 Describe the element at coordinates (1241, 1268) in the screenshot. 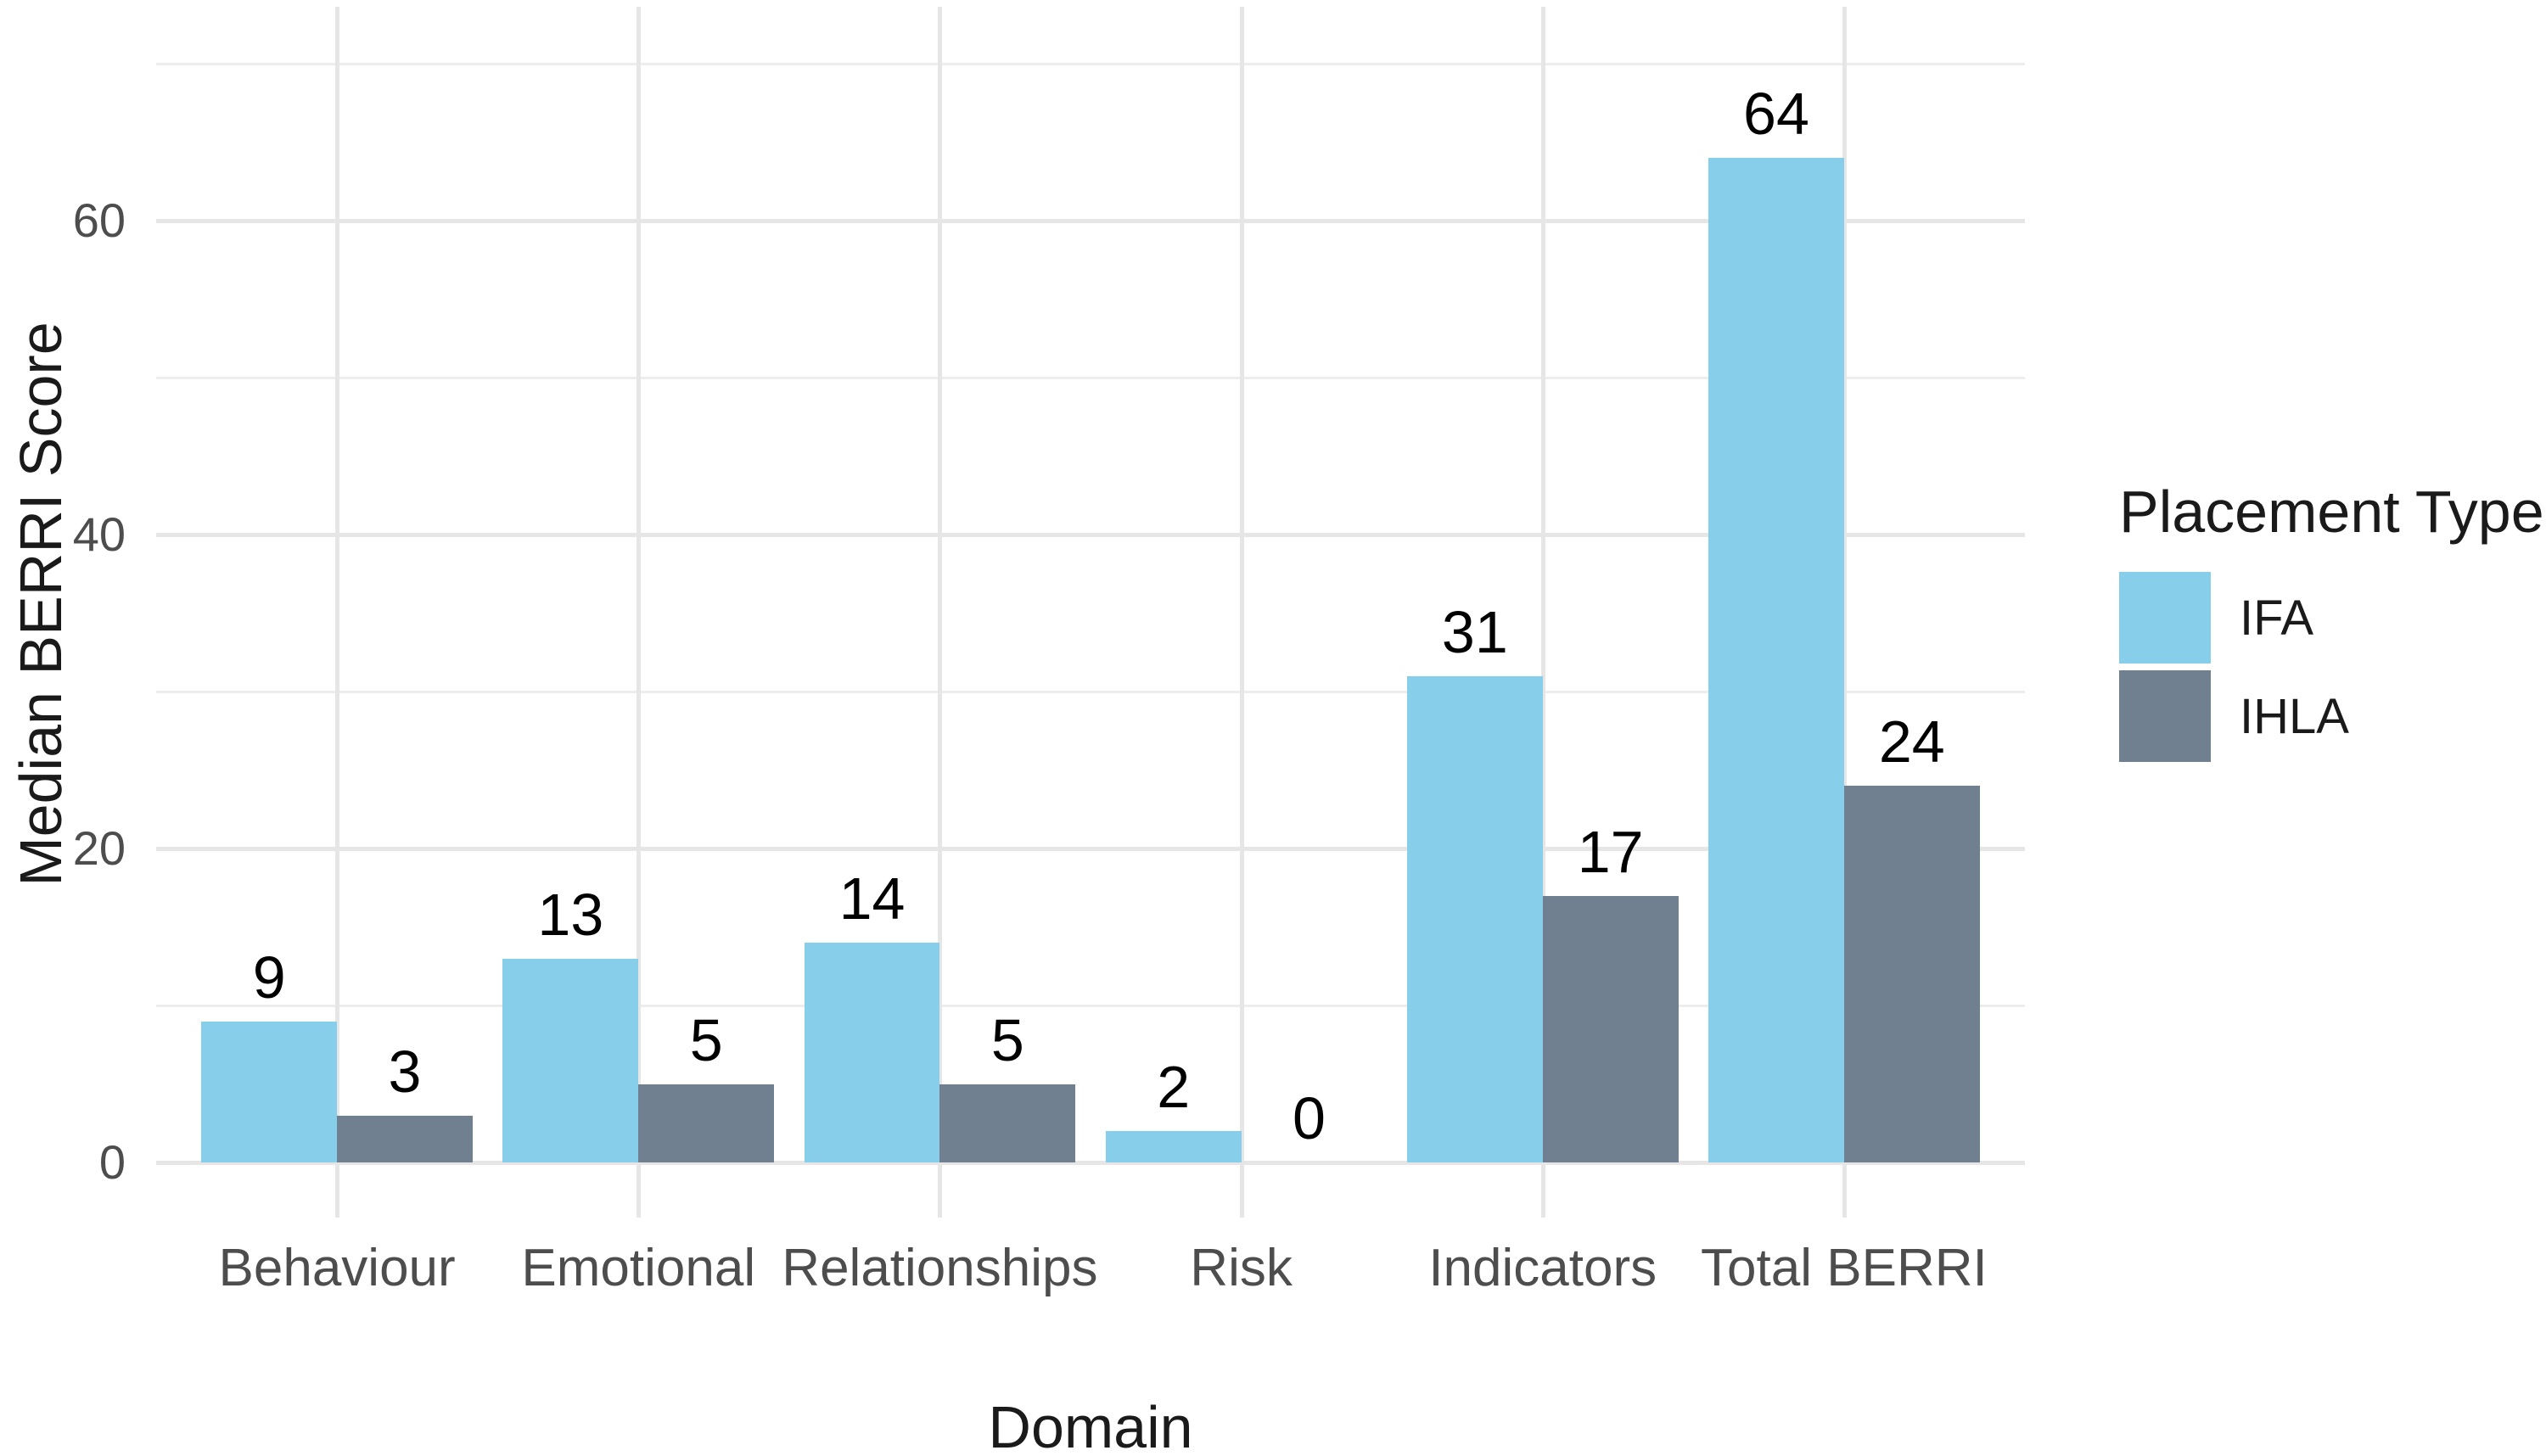

I see `x-tick-label: Risk` at that location.